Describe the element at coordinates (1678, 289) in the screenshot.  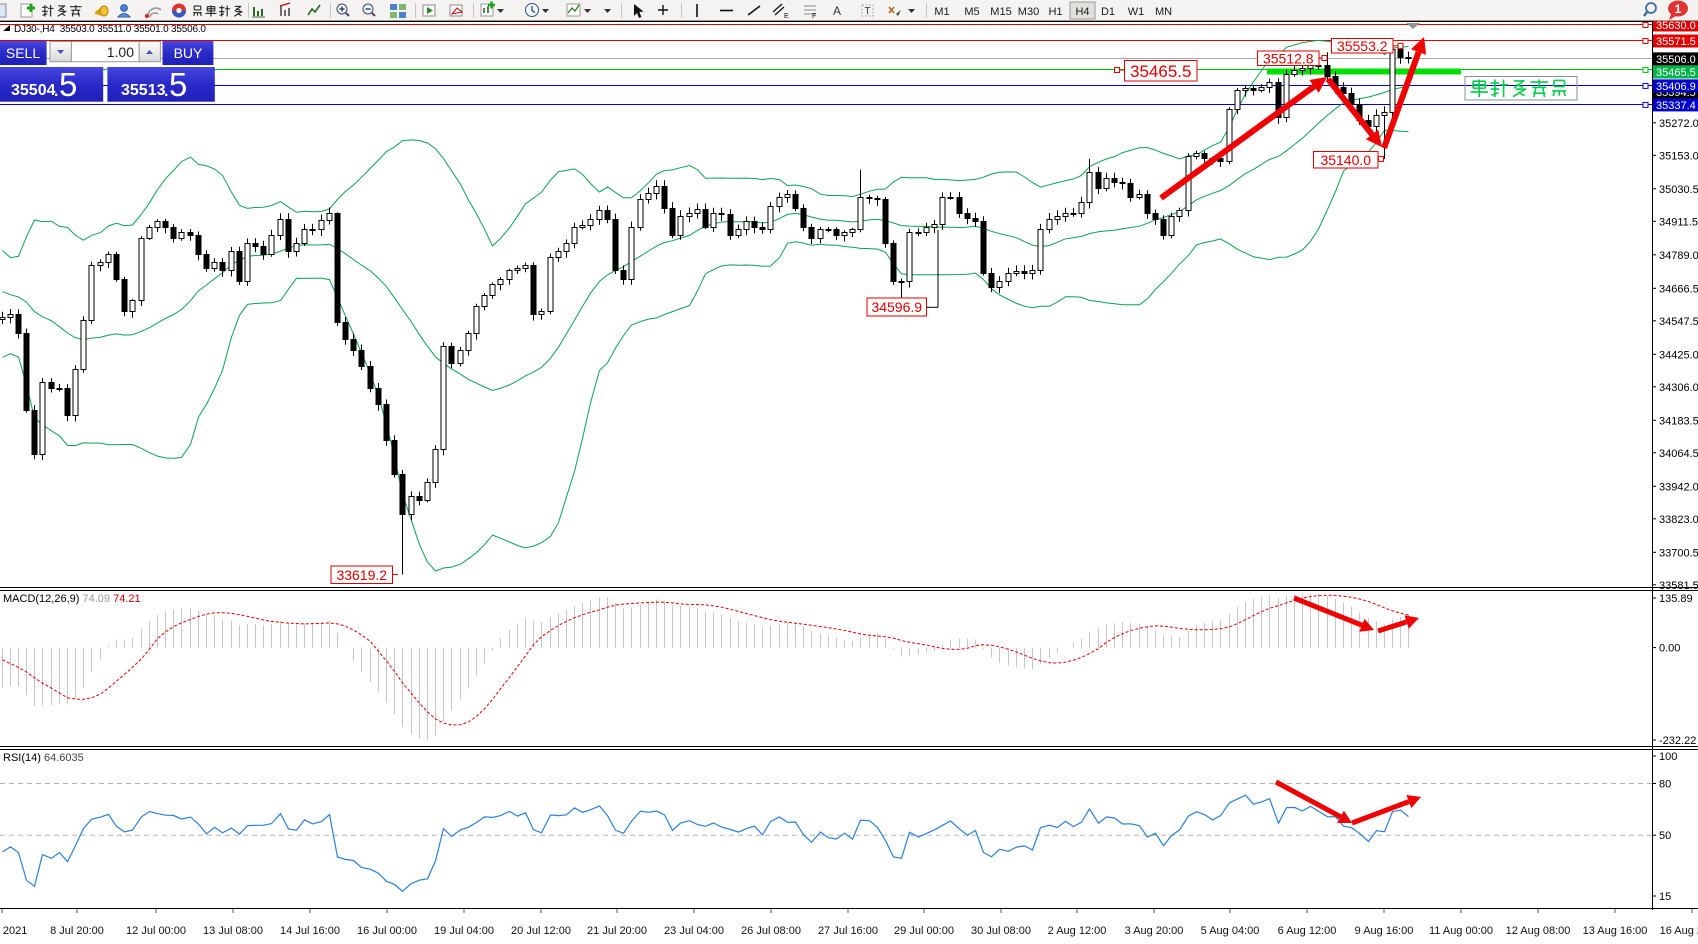
I see `svg-text: 34666.5` at that location.